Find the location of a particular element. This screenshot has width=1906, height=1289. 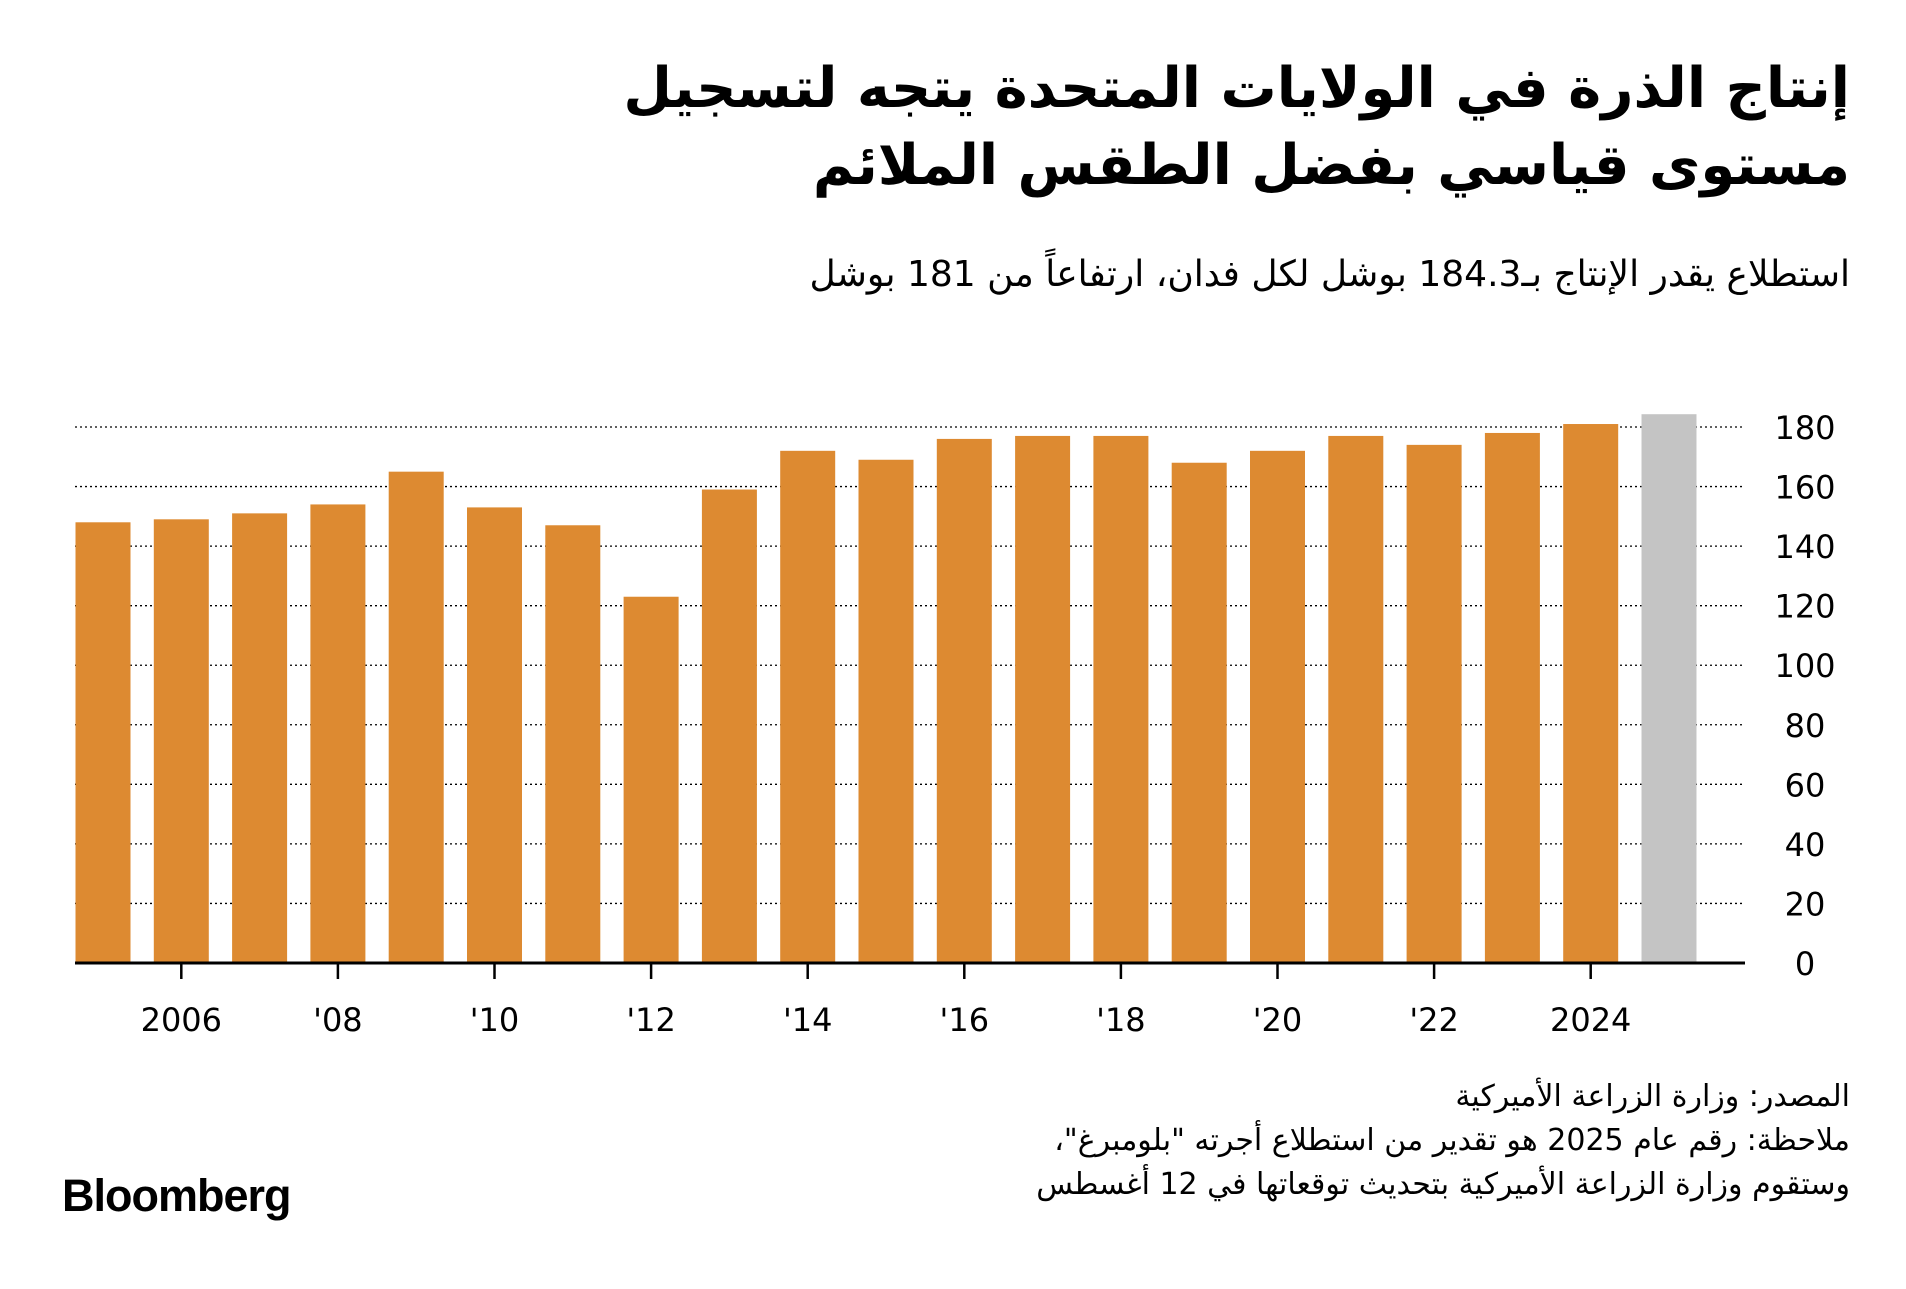

x-tick-label: '14 is located at coordinates (808, 1020).